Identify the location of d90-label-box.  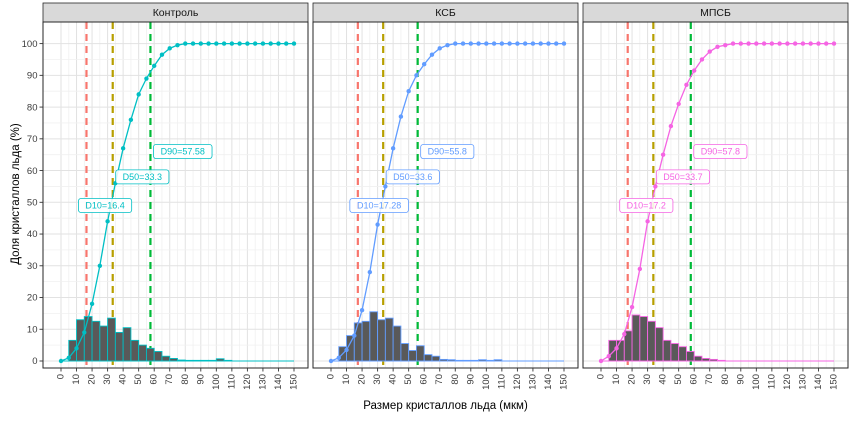
(447, 151).